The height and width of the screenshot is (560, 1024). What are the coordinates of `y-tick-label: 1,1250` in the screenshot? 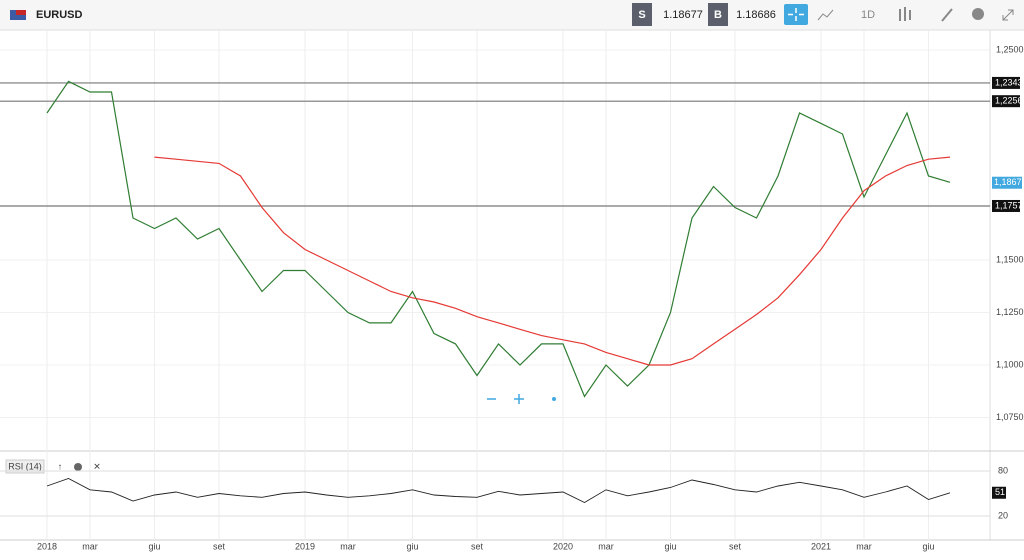 It's located at (1010, 312).